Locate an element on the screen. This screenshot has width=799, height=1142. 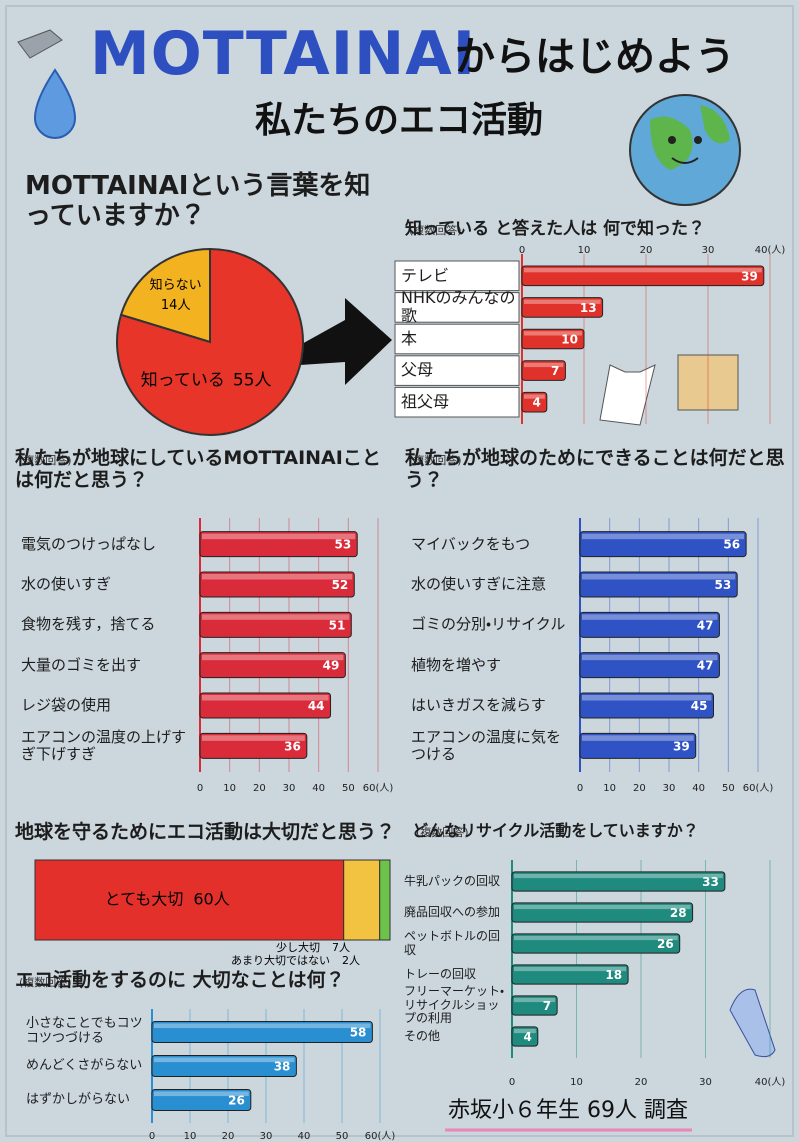
category-label: テレビ is located at coordinates (425, 275).